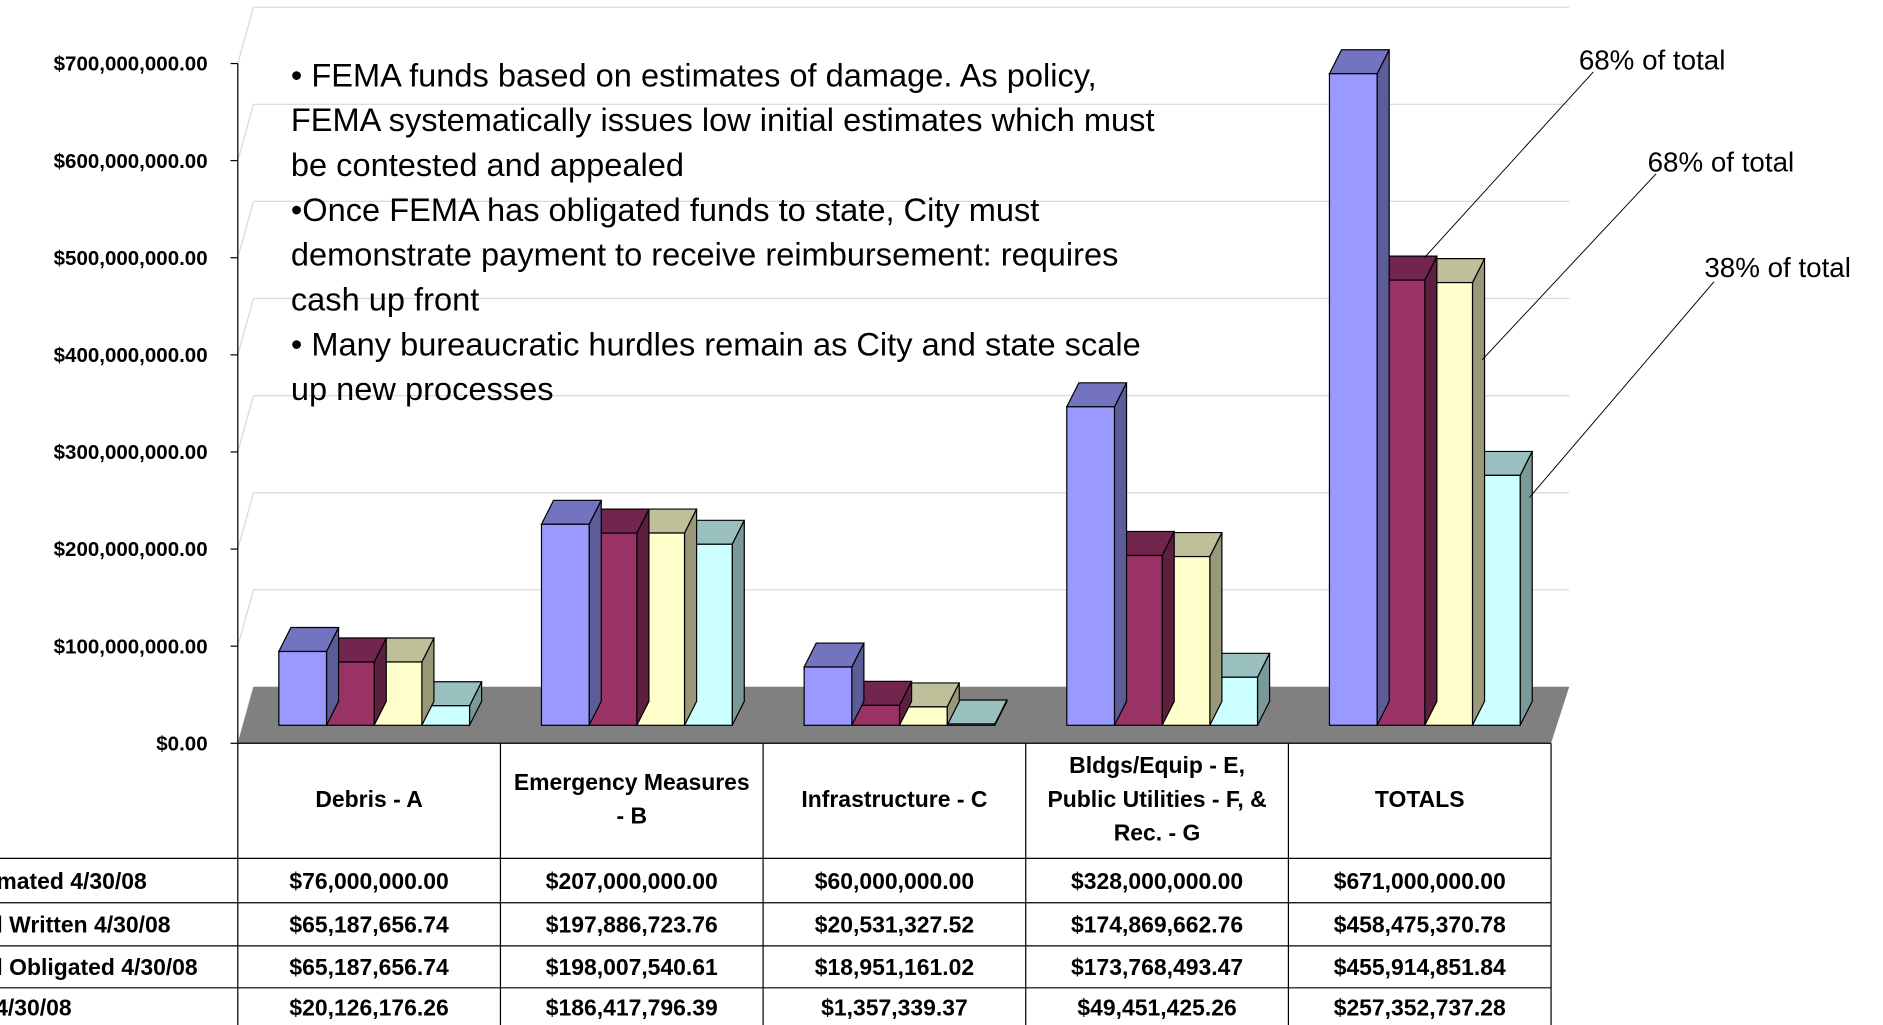 The width and height of the screenshot is (1883, 1025). I want to click on table-cell: $671,000,000.00, so click(1420, 881).